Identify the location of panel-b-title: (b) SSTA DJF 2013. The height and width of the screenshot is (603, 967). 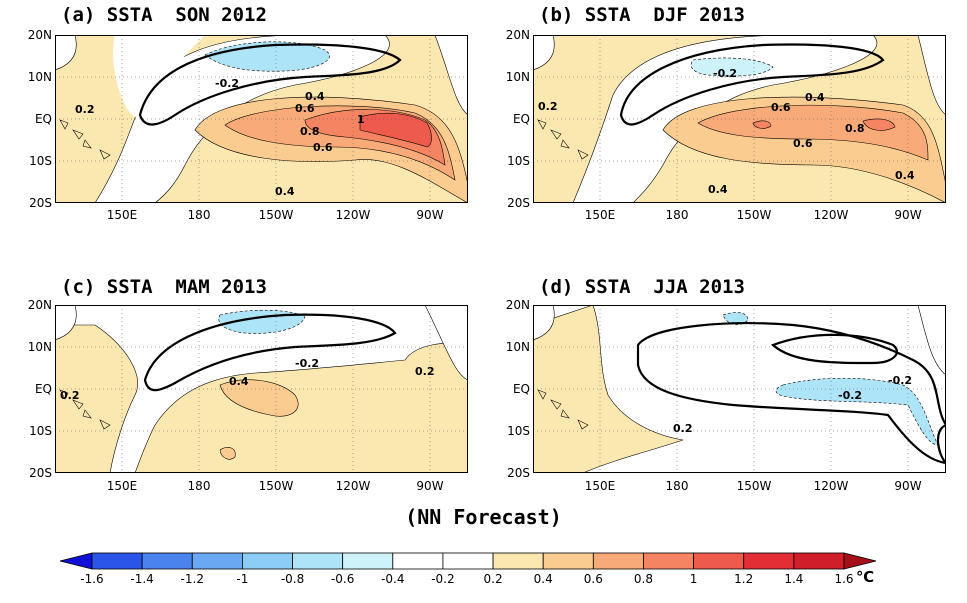
(642, 15).